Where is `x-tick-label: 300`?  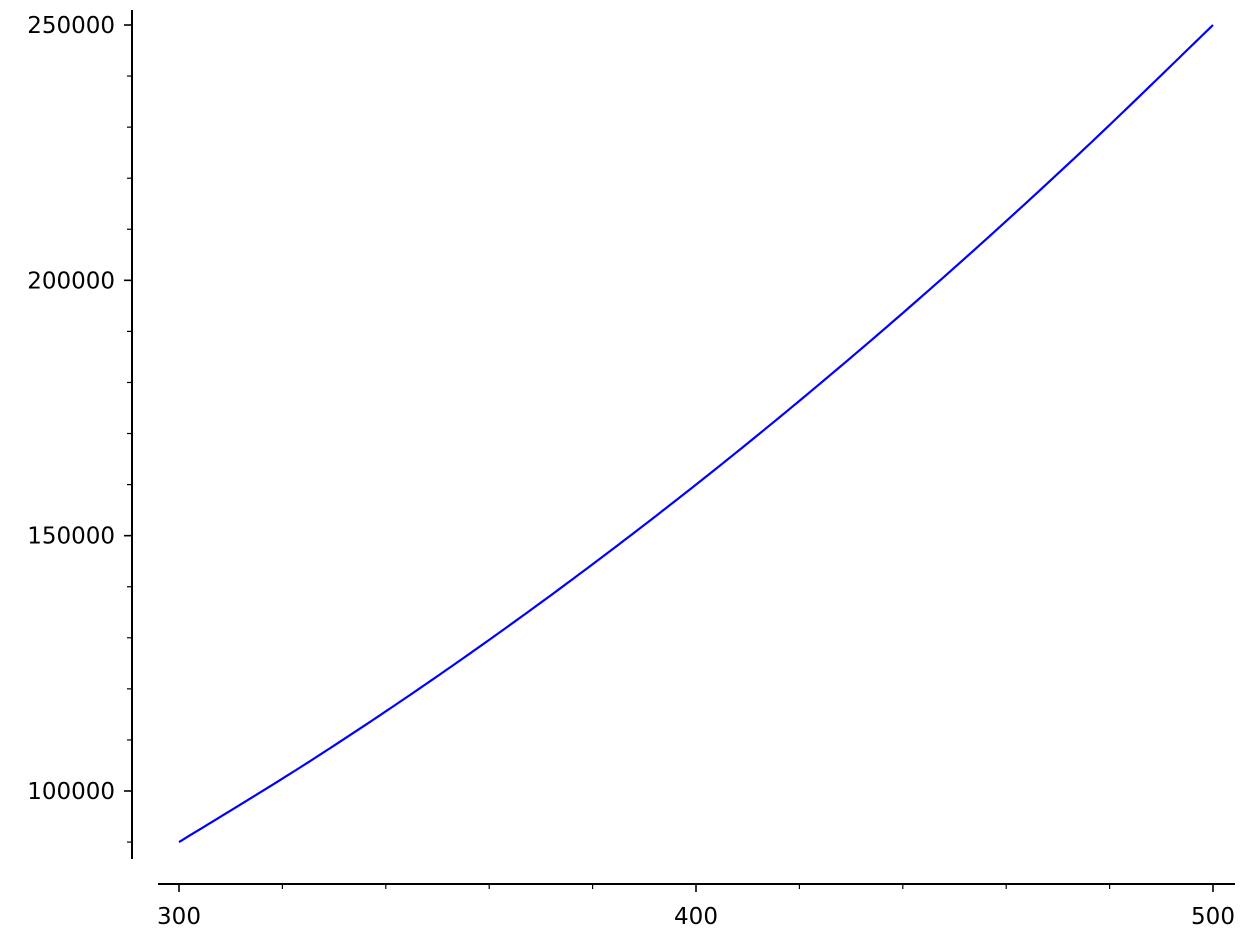 x-tick-label: 300 is located at coordinates (179, 917).